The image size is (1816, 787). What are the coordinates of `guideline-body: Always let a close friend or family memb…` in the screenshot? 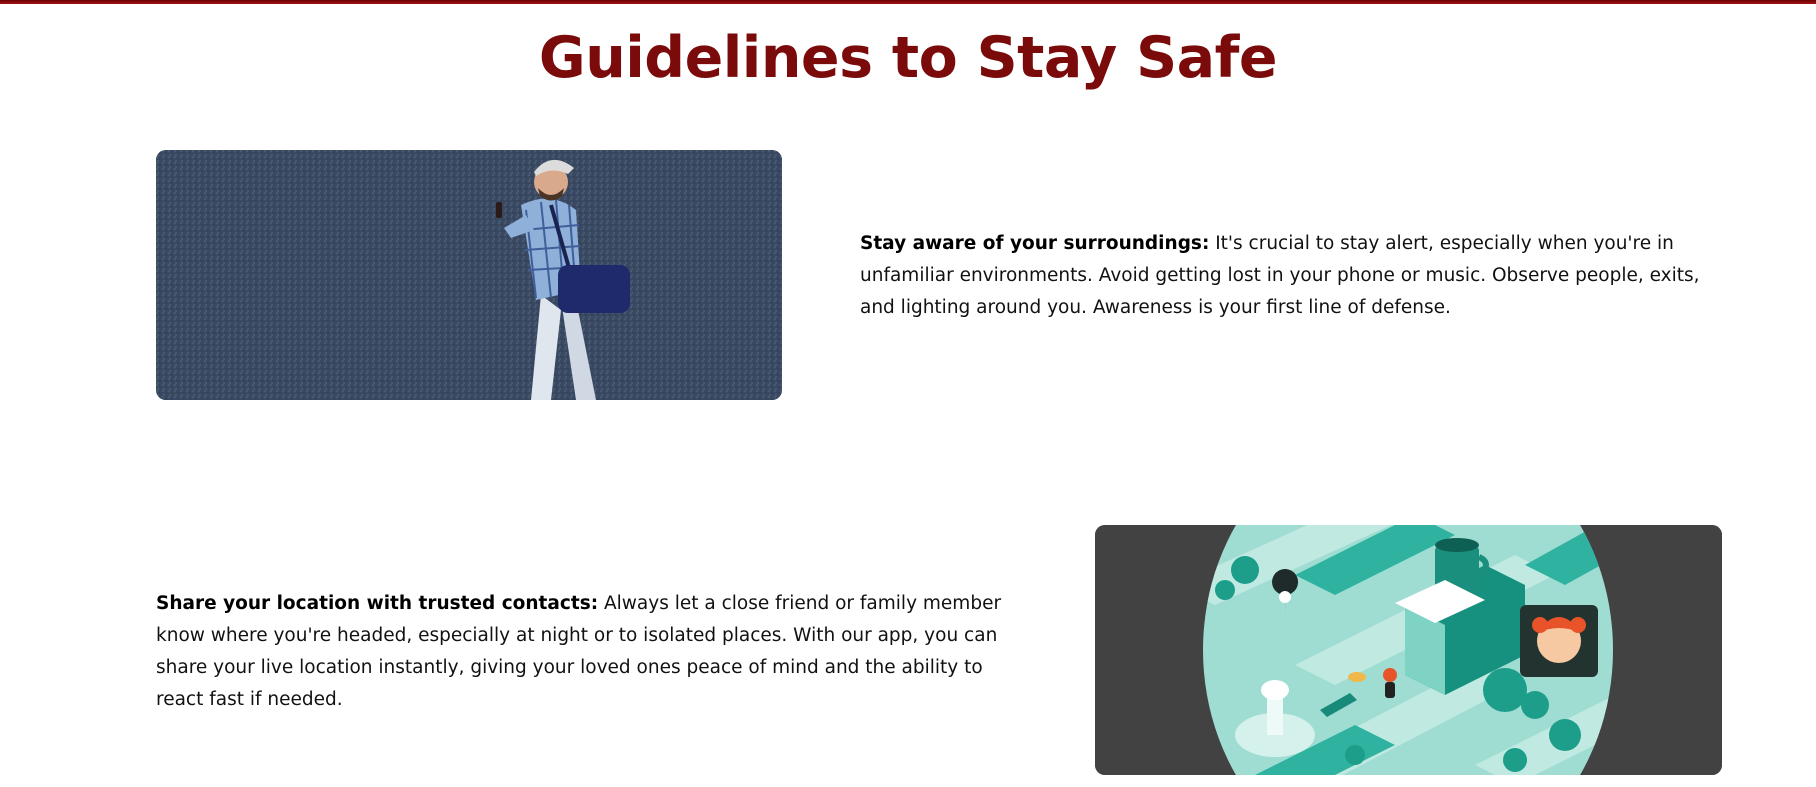 It's located at (579, 651).